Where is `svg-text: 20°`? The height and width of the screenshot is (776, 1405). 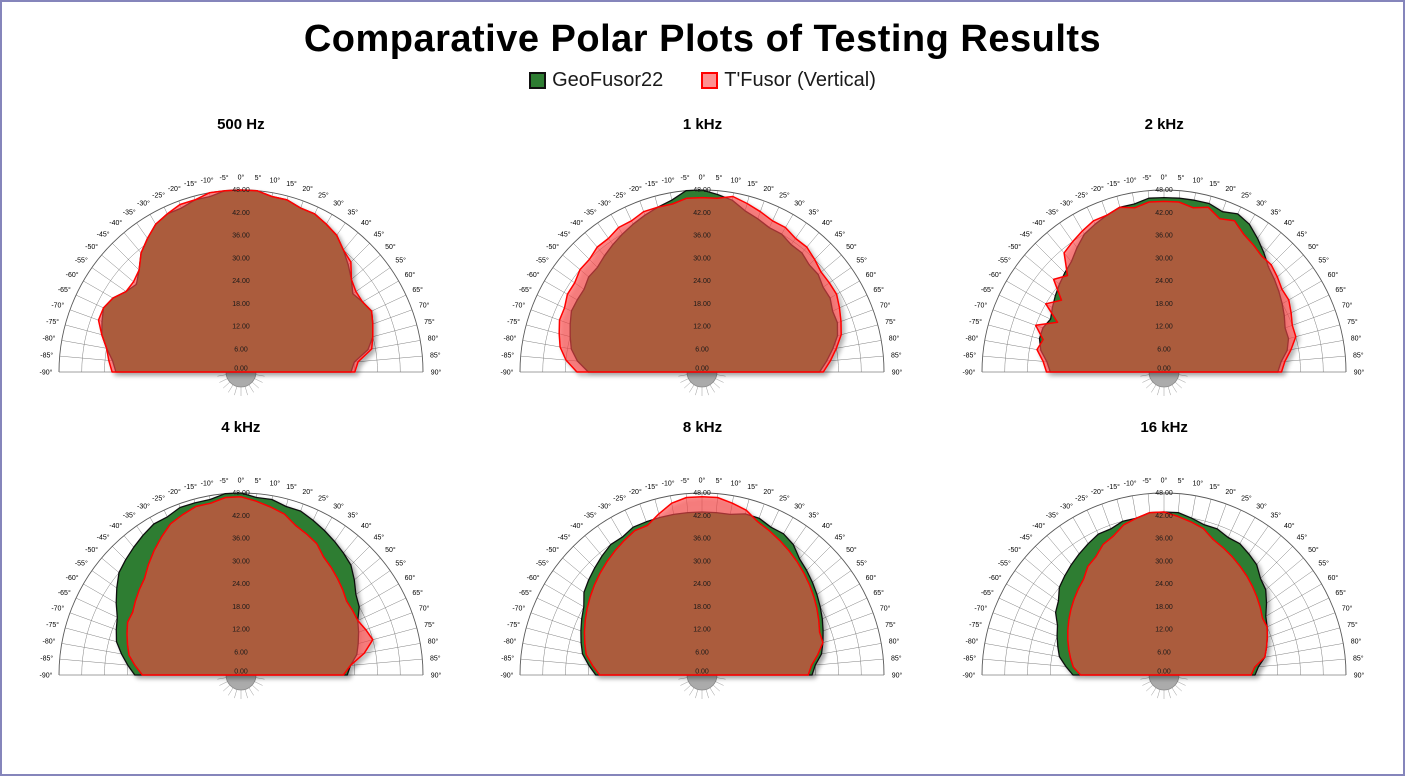 svg-text: 20° is located at coordinates (307, 189).